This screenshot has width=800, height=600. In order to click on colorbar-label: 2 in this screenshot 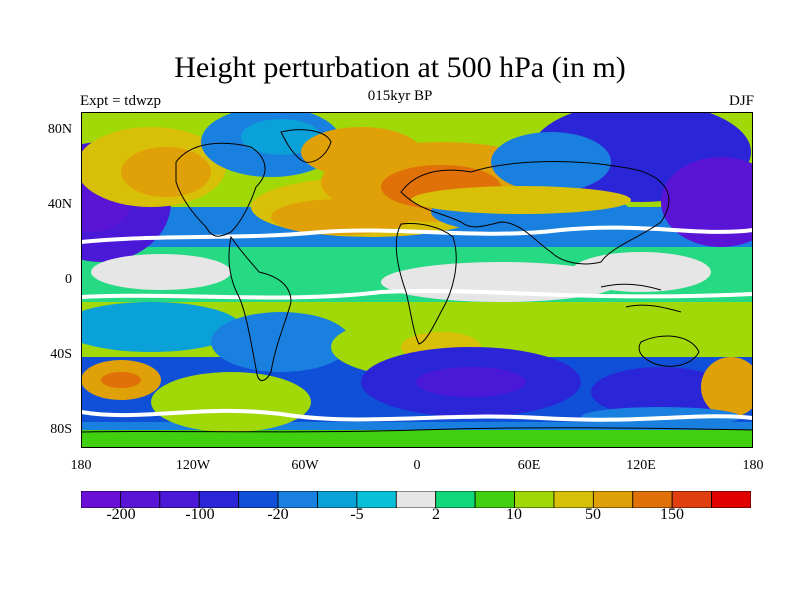, I will do `click(436, 514)`.